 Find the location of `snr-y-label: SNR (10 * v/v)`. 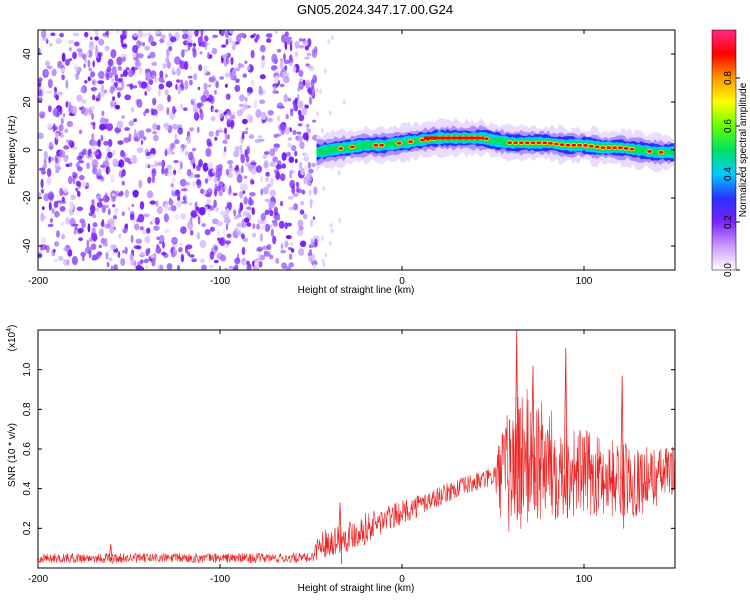

snr-y-label: SNR (10 * v/v) is located at coordinates (12, 455).